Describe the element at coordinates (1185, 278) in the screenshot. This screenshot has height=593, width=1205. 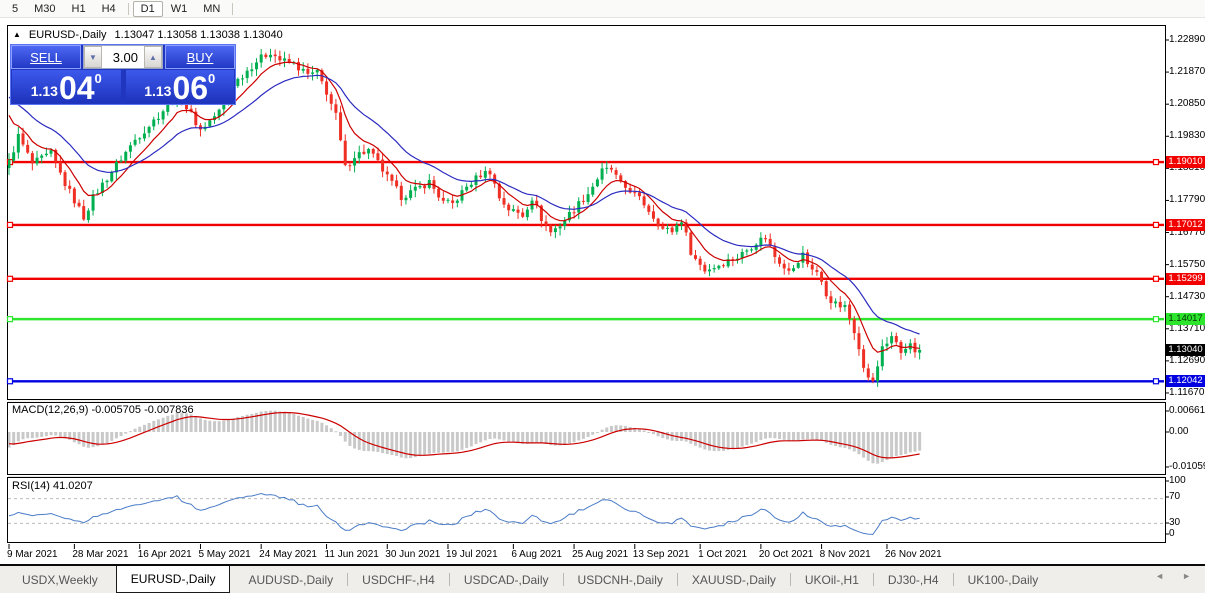
I see `price-line-badge: 1.15299` at that location.